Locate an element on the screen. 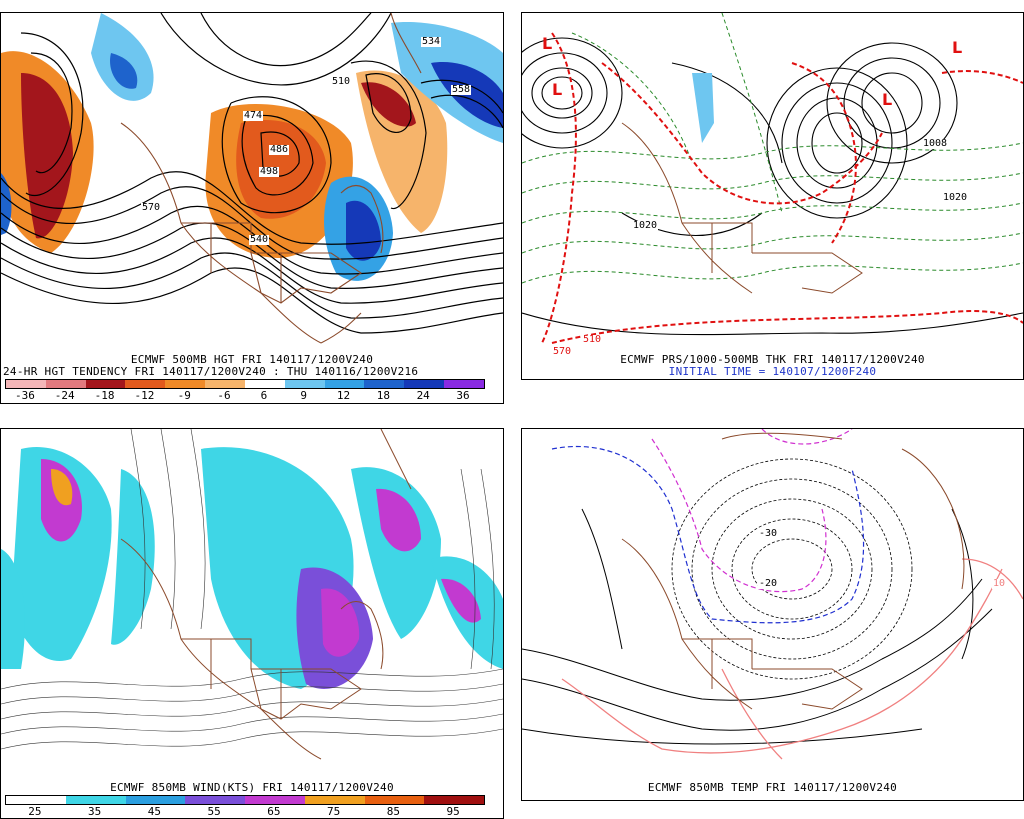 The image size is (1024, 819). panel-title: ECMWF 500MB HGT FRI 140117/1200V240 is located at coordinates (252, 359).